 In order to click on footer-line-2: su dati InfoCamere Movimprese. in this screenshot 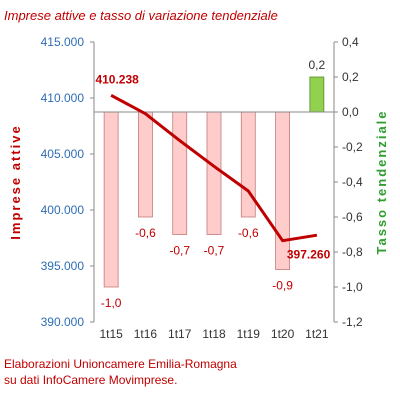, I will do `click(90, 380)`.